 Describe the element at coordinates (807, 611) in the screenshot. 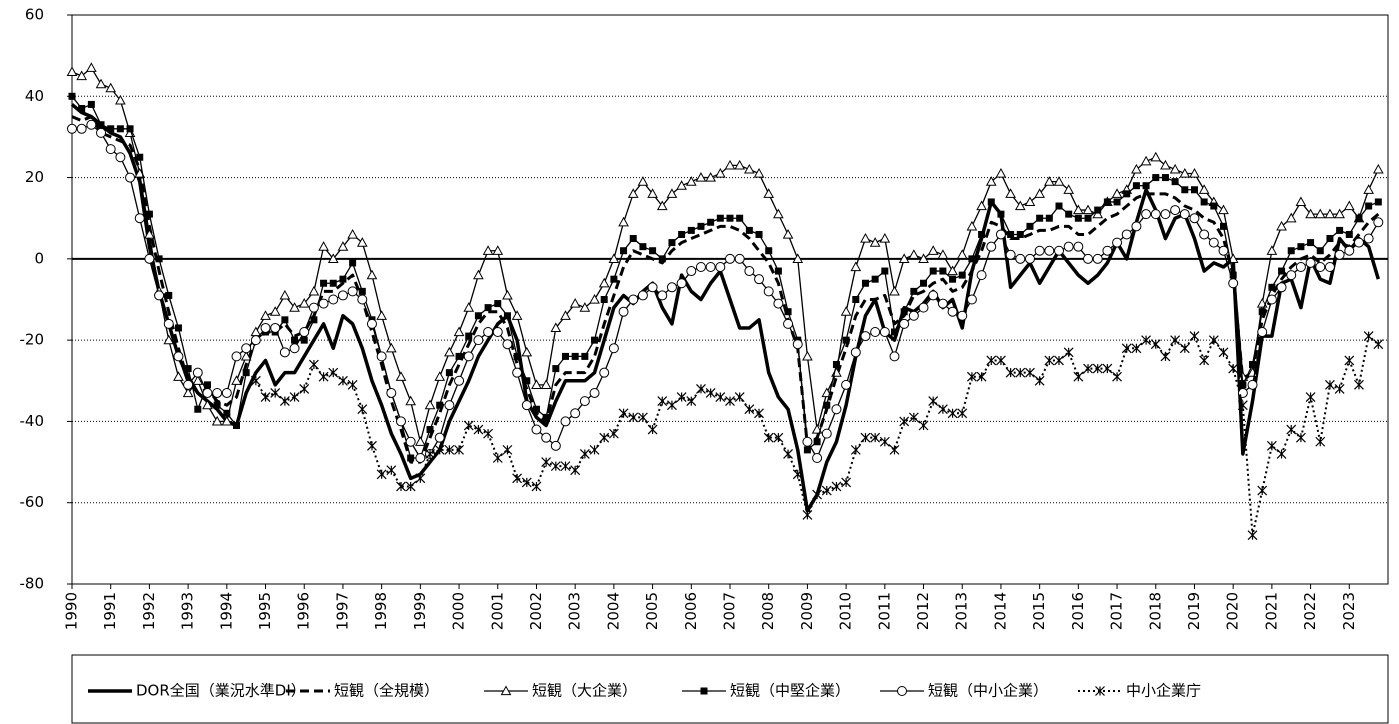

I see `x-tick-label: 2009` at that location.